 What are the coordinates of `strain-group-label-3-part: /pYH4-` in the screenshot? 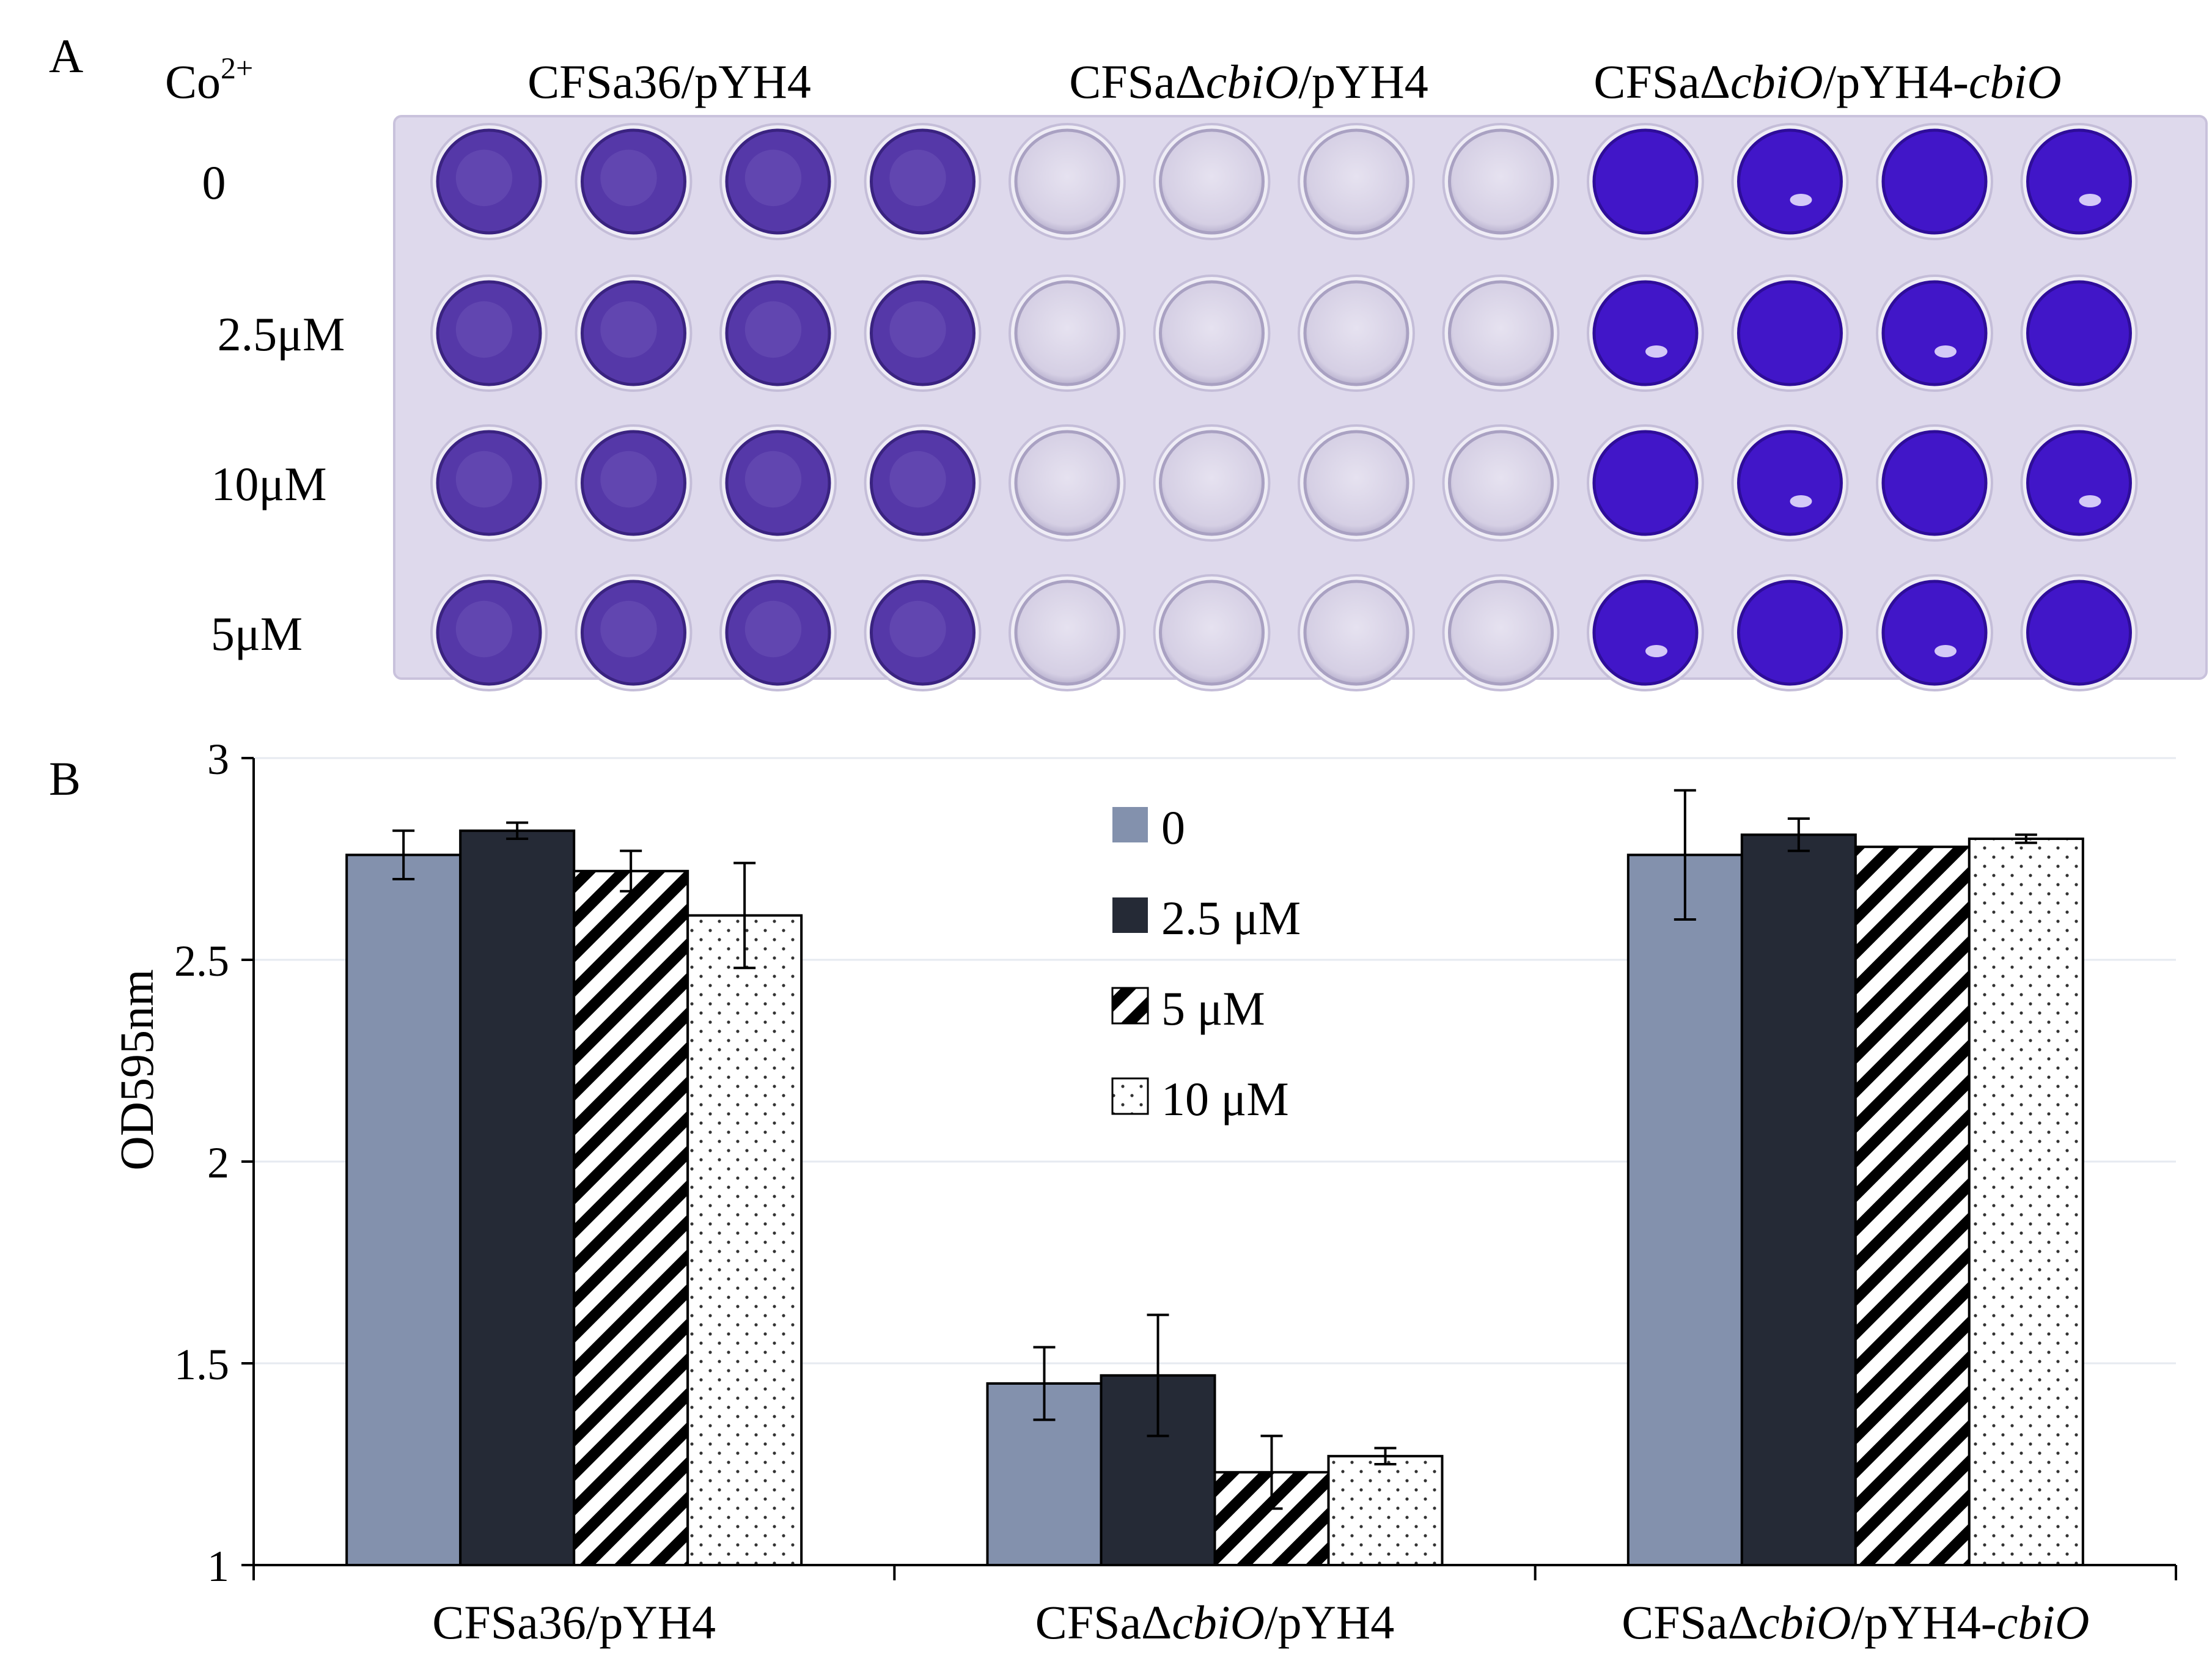 It's located at (1896, 81).